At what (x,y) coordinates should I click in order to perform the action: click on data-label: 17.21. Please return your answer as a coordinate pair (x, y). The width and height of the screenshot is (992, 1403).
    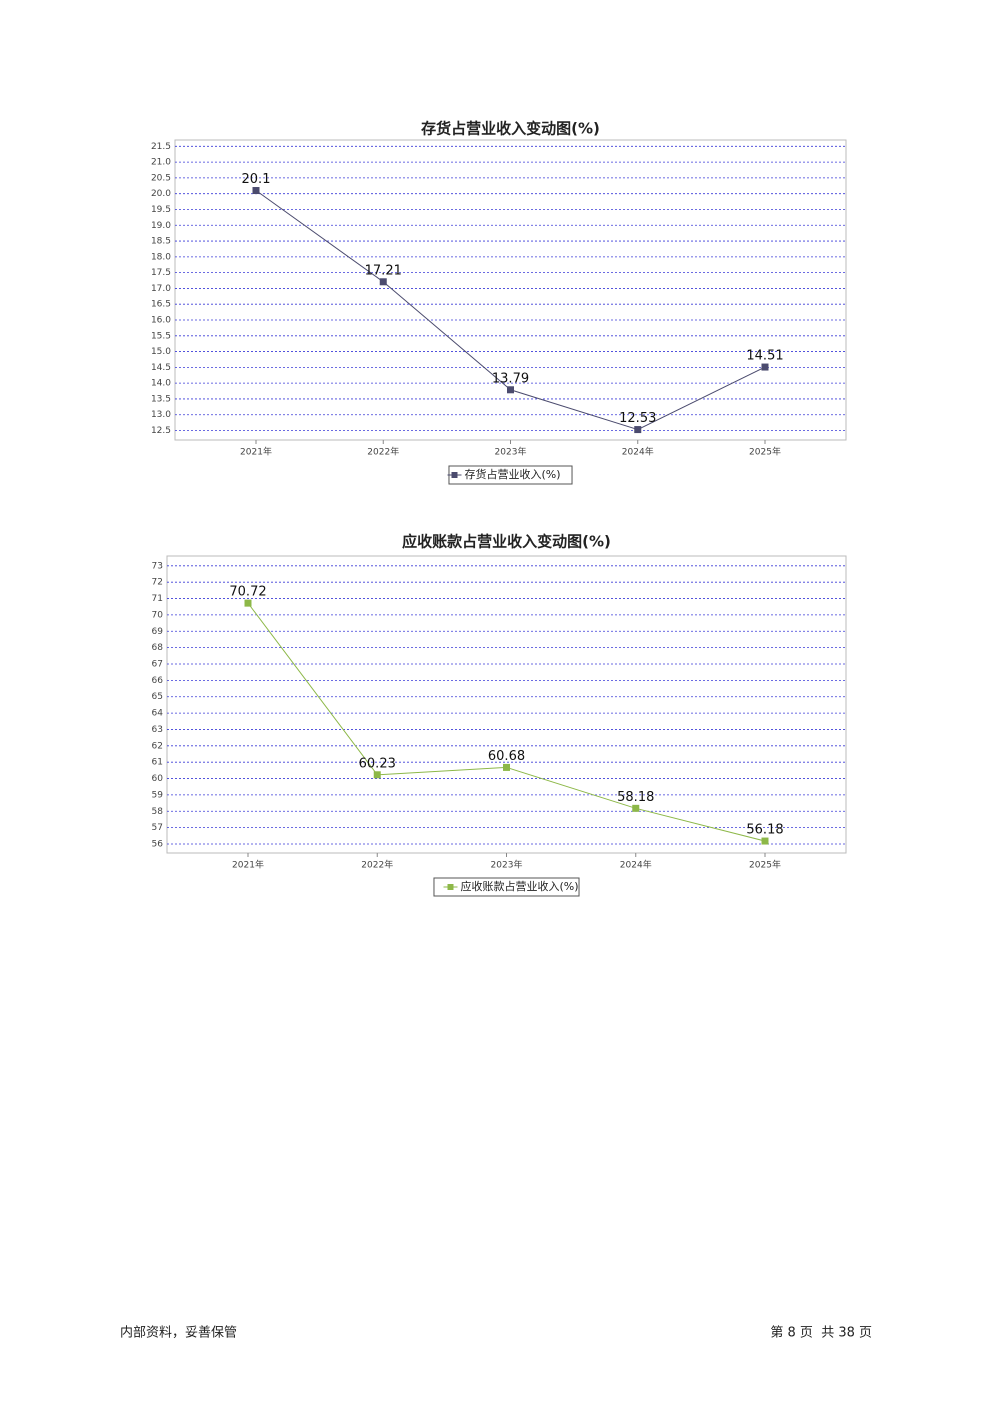
    Looking at the image, I should click on (383, 270).